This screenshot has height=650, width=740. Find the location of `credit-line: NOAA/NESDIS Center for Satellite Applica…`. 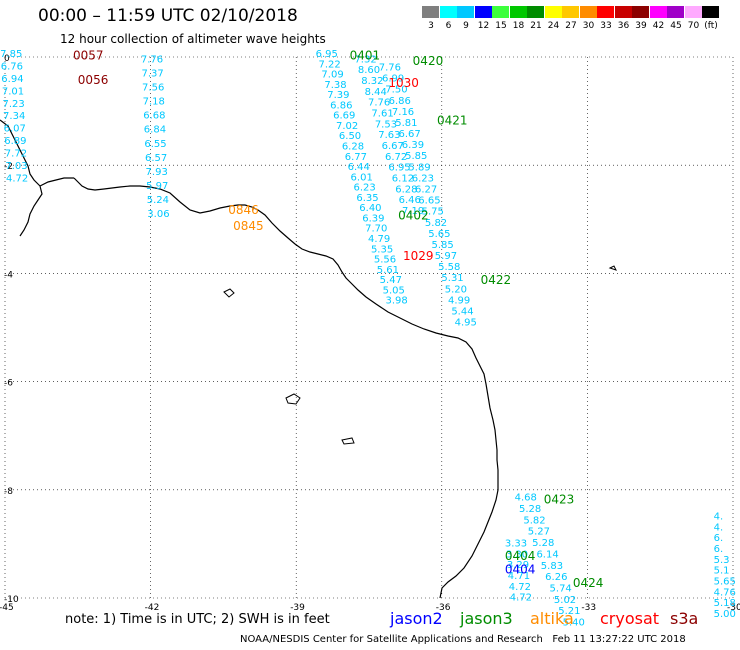

credit-line: NOAA/NESDIS Center for Satellite Applica… is located at coordinates (463, 639).